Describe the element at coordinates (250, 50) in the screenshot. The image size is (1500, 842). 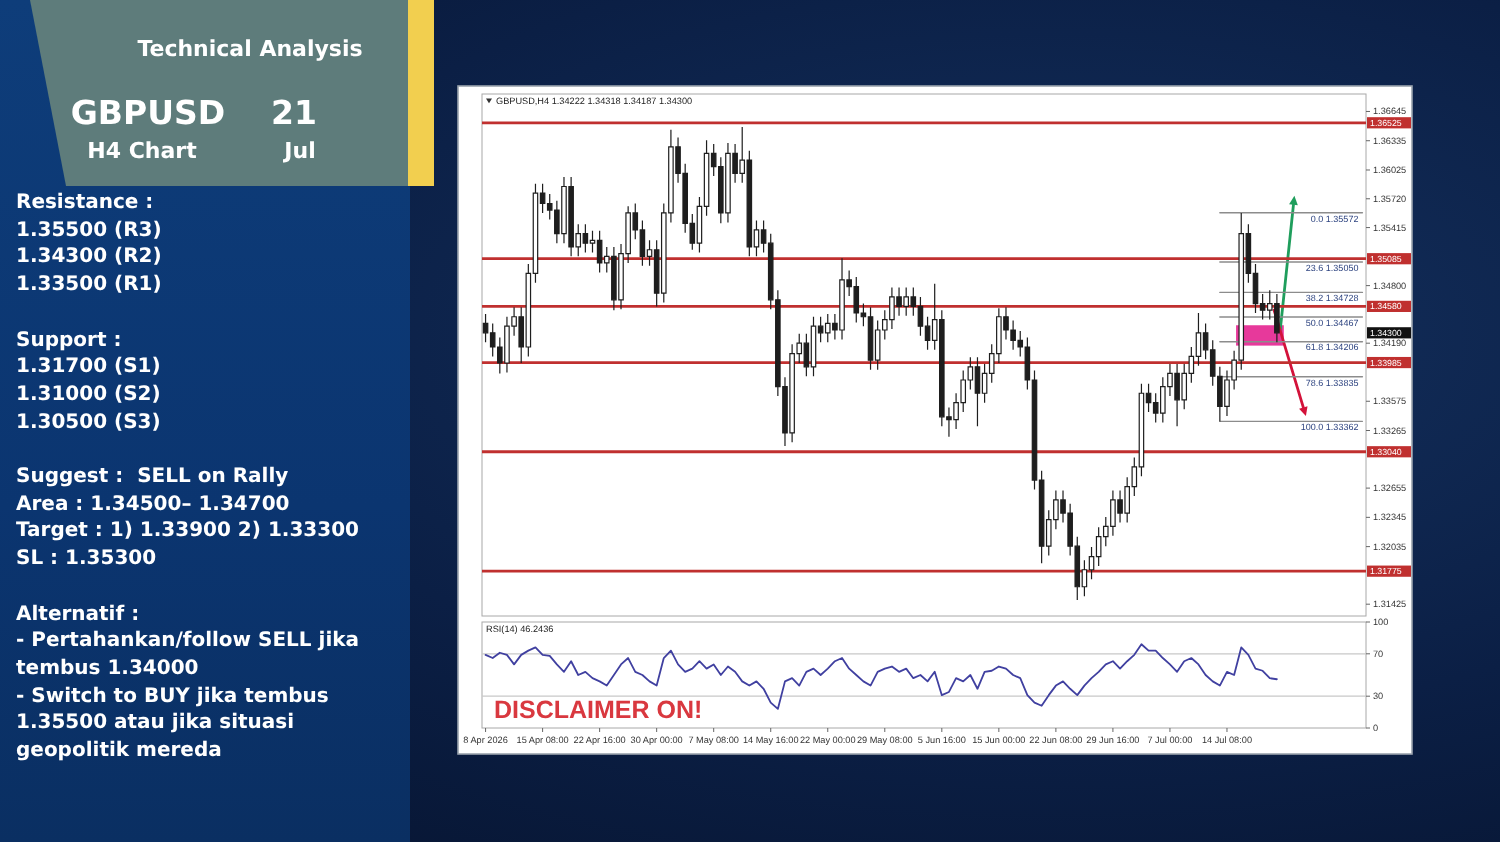
I see `text: Technical Analysis` at that location.